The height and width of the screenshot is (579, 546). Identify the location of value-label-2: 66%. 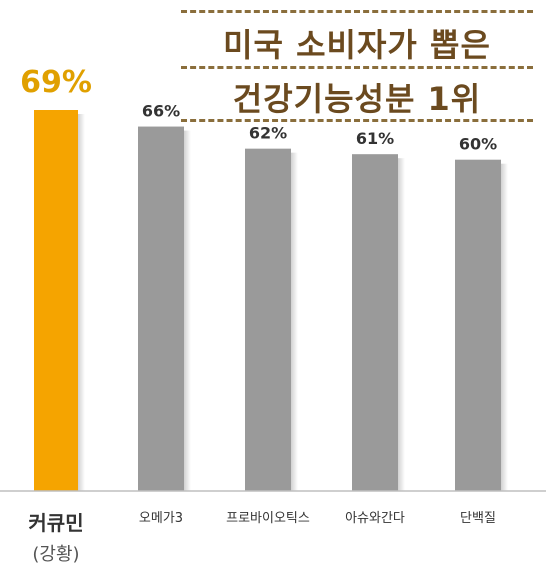
(161, 111).